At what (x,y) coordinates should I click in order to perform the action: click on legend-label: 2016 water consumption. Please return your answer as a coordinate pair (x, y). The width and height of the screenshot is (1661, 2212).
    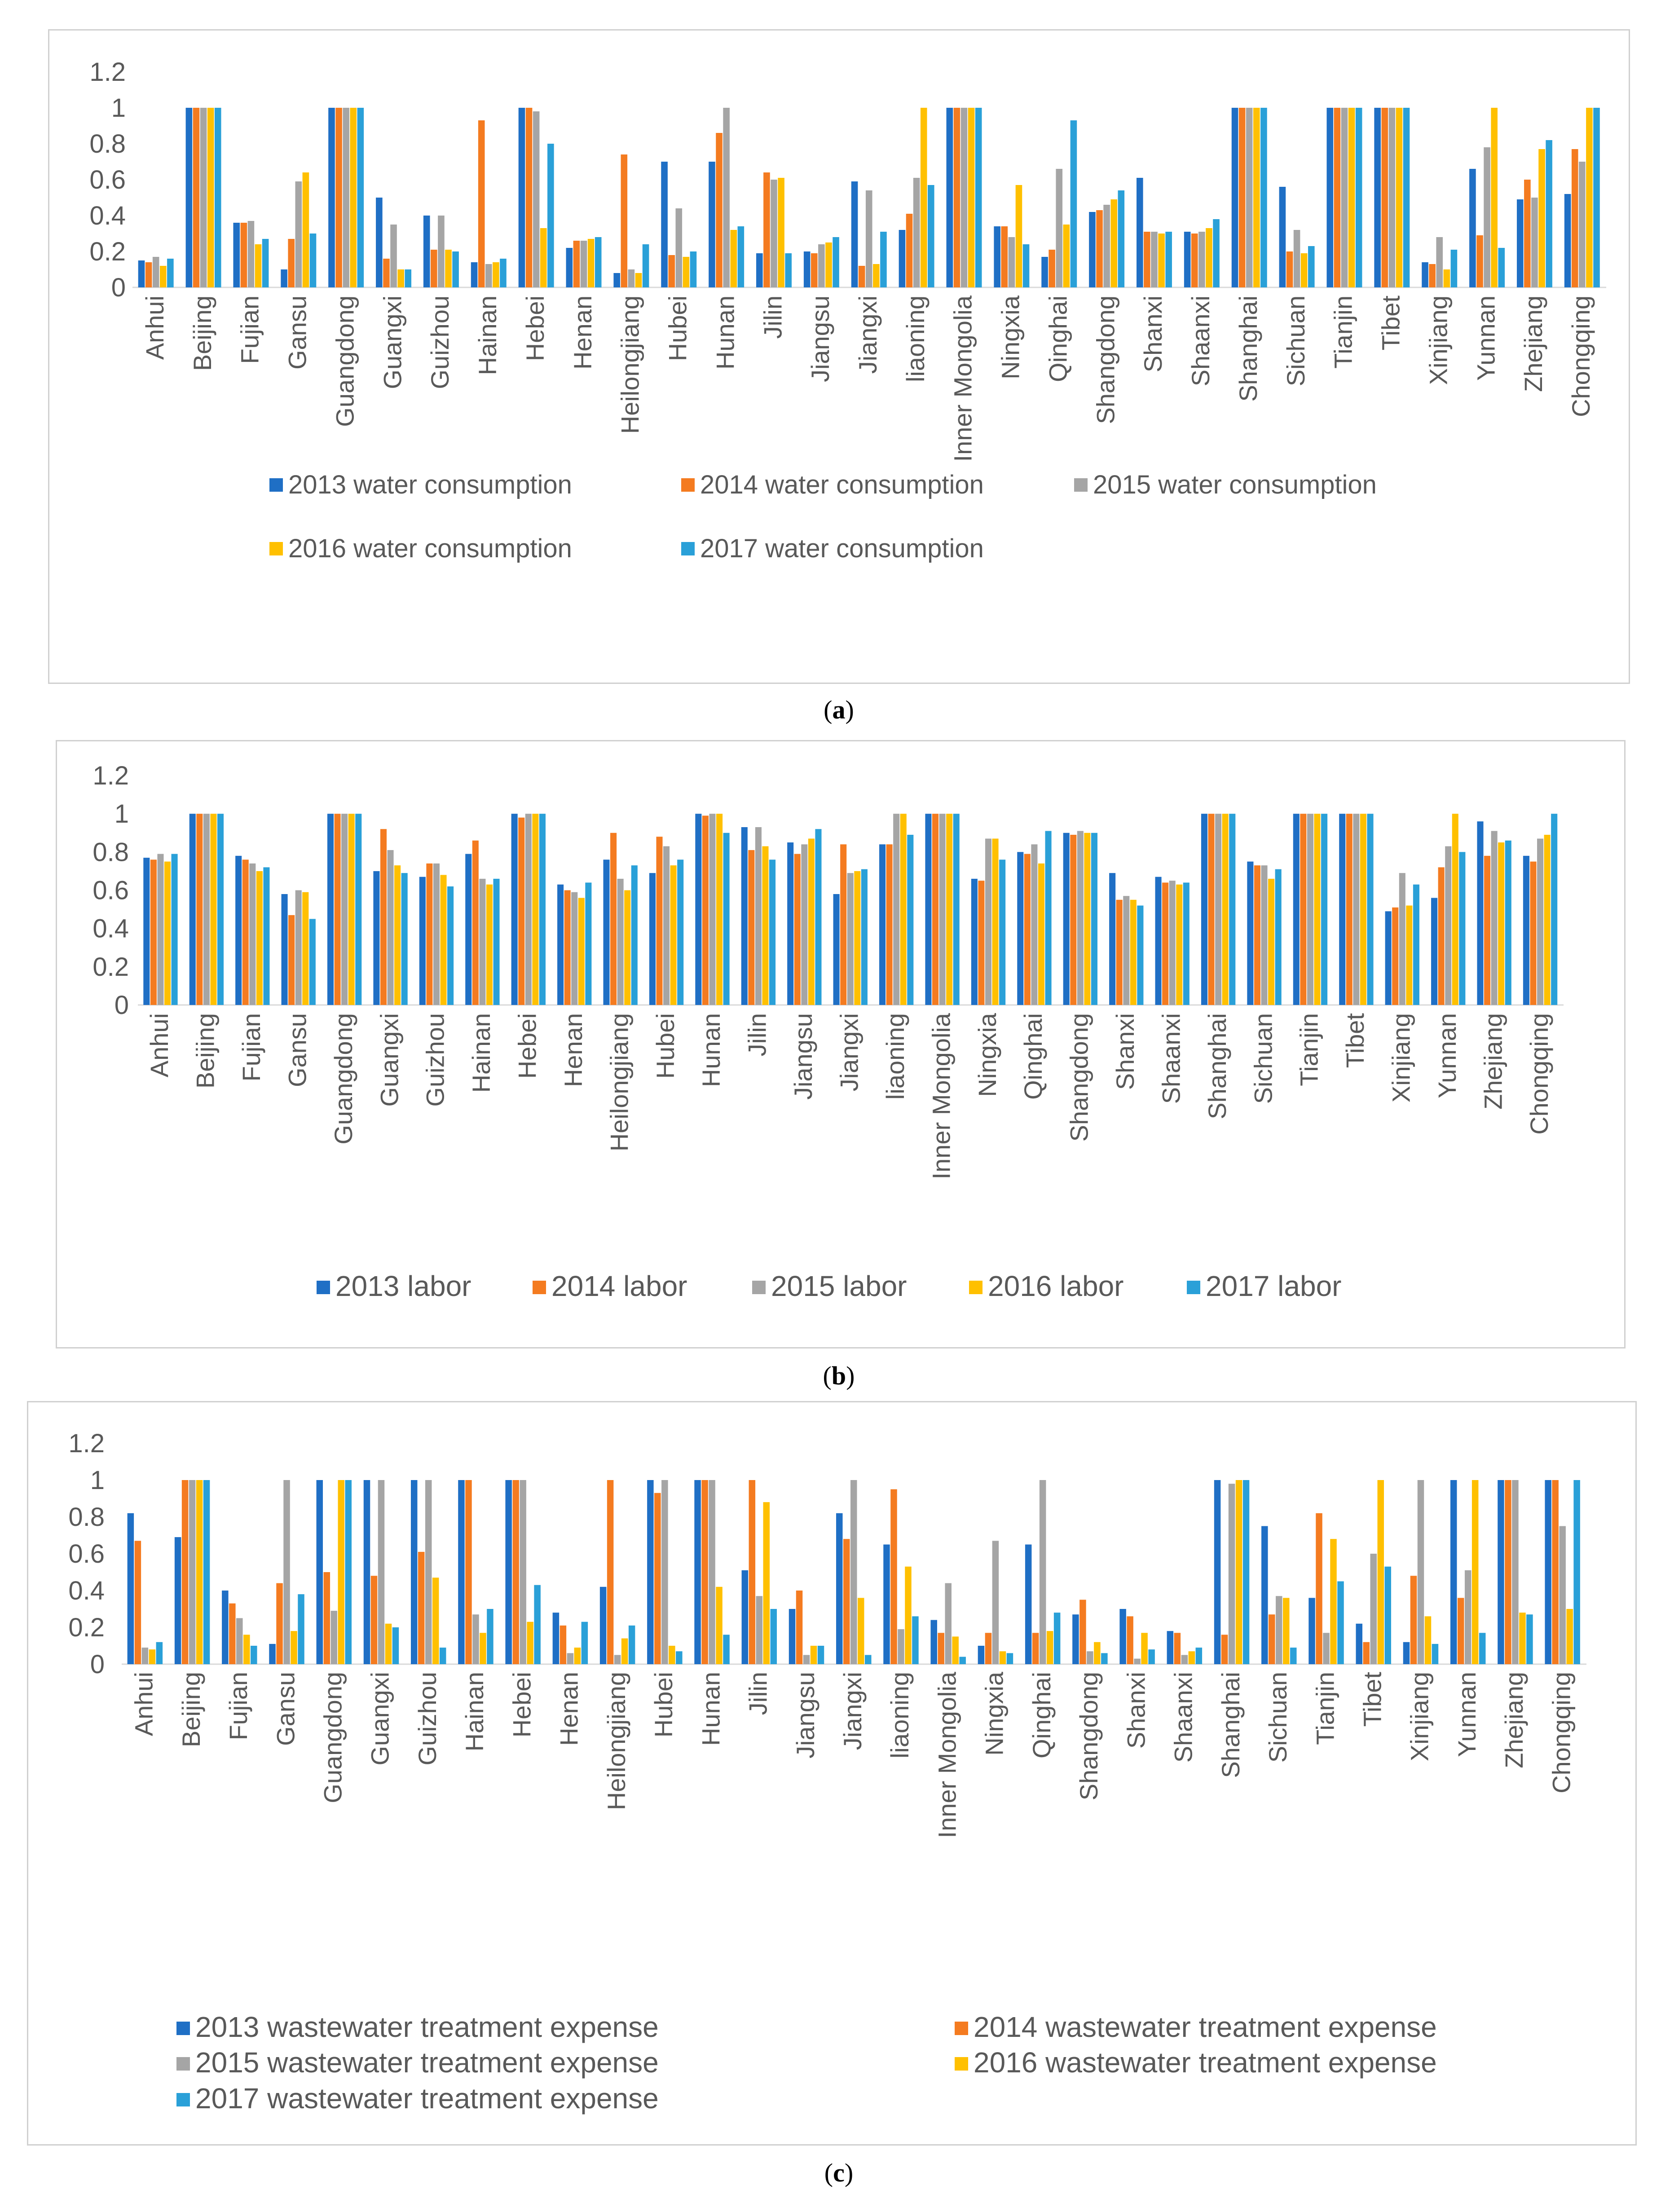
    Looking at the image, I should click on (430, 548).